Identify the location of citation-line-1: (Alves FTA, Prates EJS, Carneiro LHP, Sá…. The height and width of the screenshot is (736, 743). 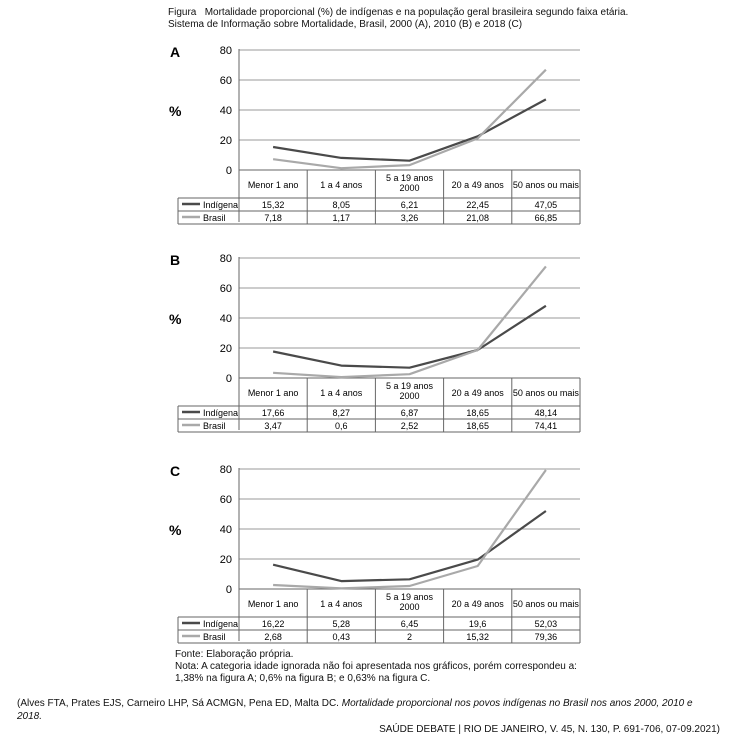
(365, 710).